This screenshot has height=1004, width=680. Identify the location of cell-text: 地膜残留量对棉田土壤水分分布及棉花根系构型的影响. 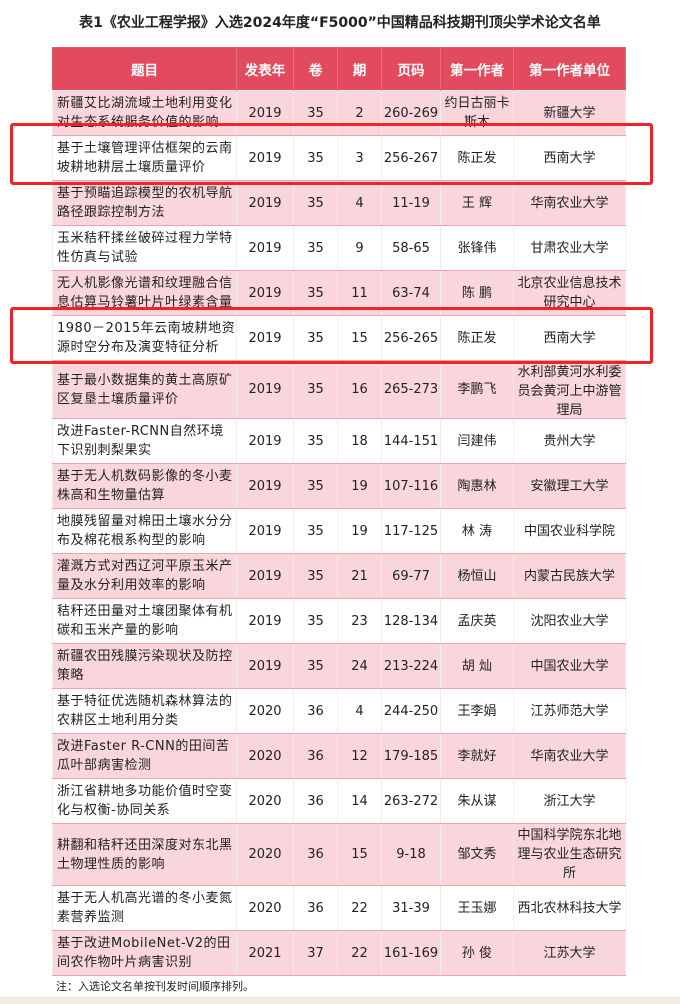
(145, 531).